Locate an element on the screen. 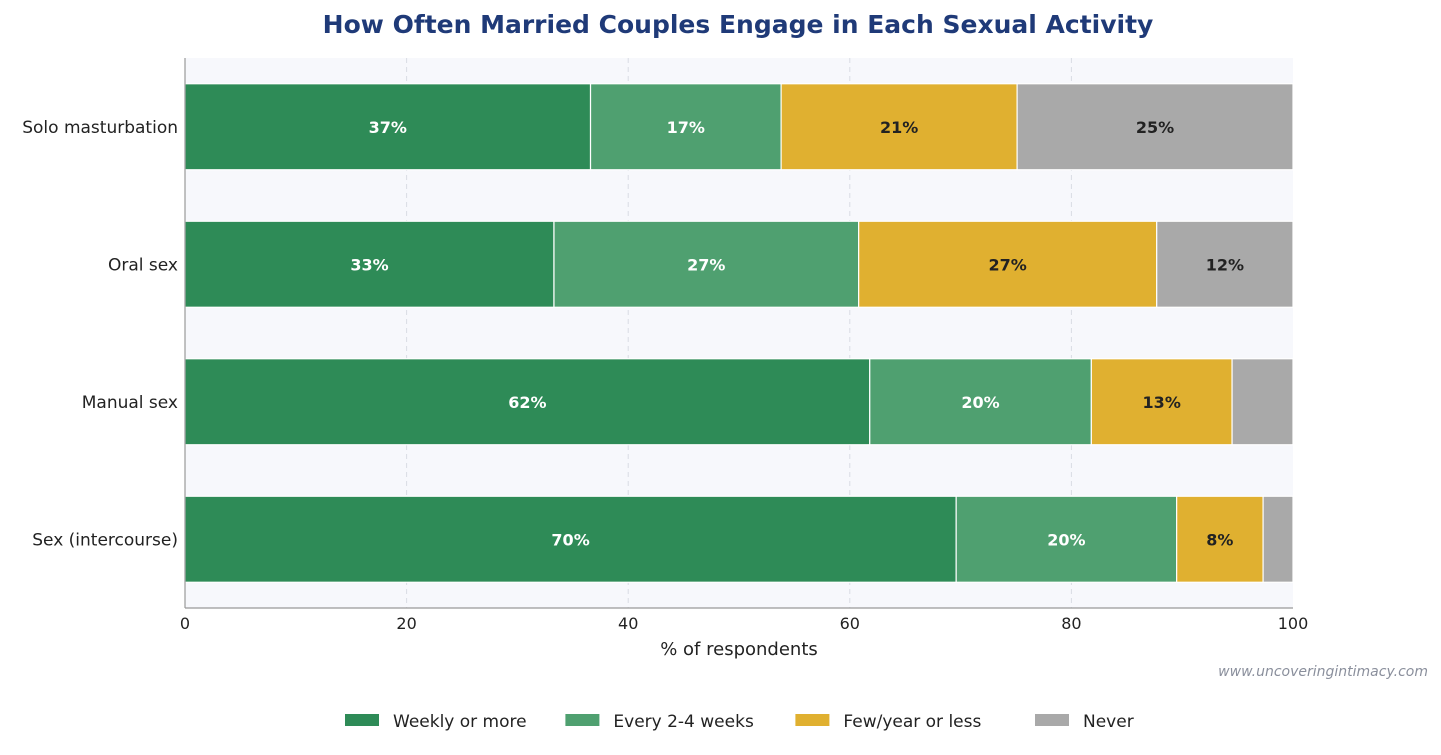  bar-data-label: 13% is located at coordinates (1162, 402).